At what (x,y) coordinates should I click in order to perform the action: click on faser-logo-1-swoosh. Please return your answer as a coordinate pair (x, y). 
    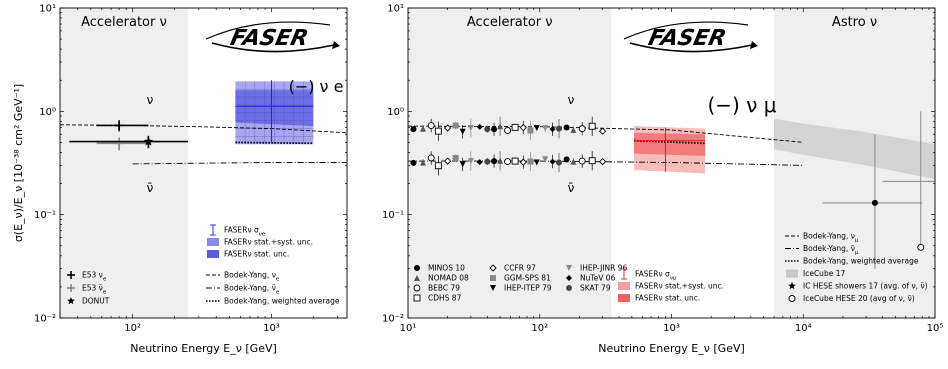
    Looking at the image, I should click on (273, 47).